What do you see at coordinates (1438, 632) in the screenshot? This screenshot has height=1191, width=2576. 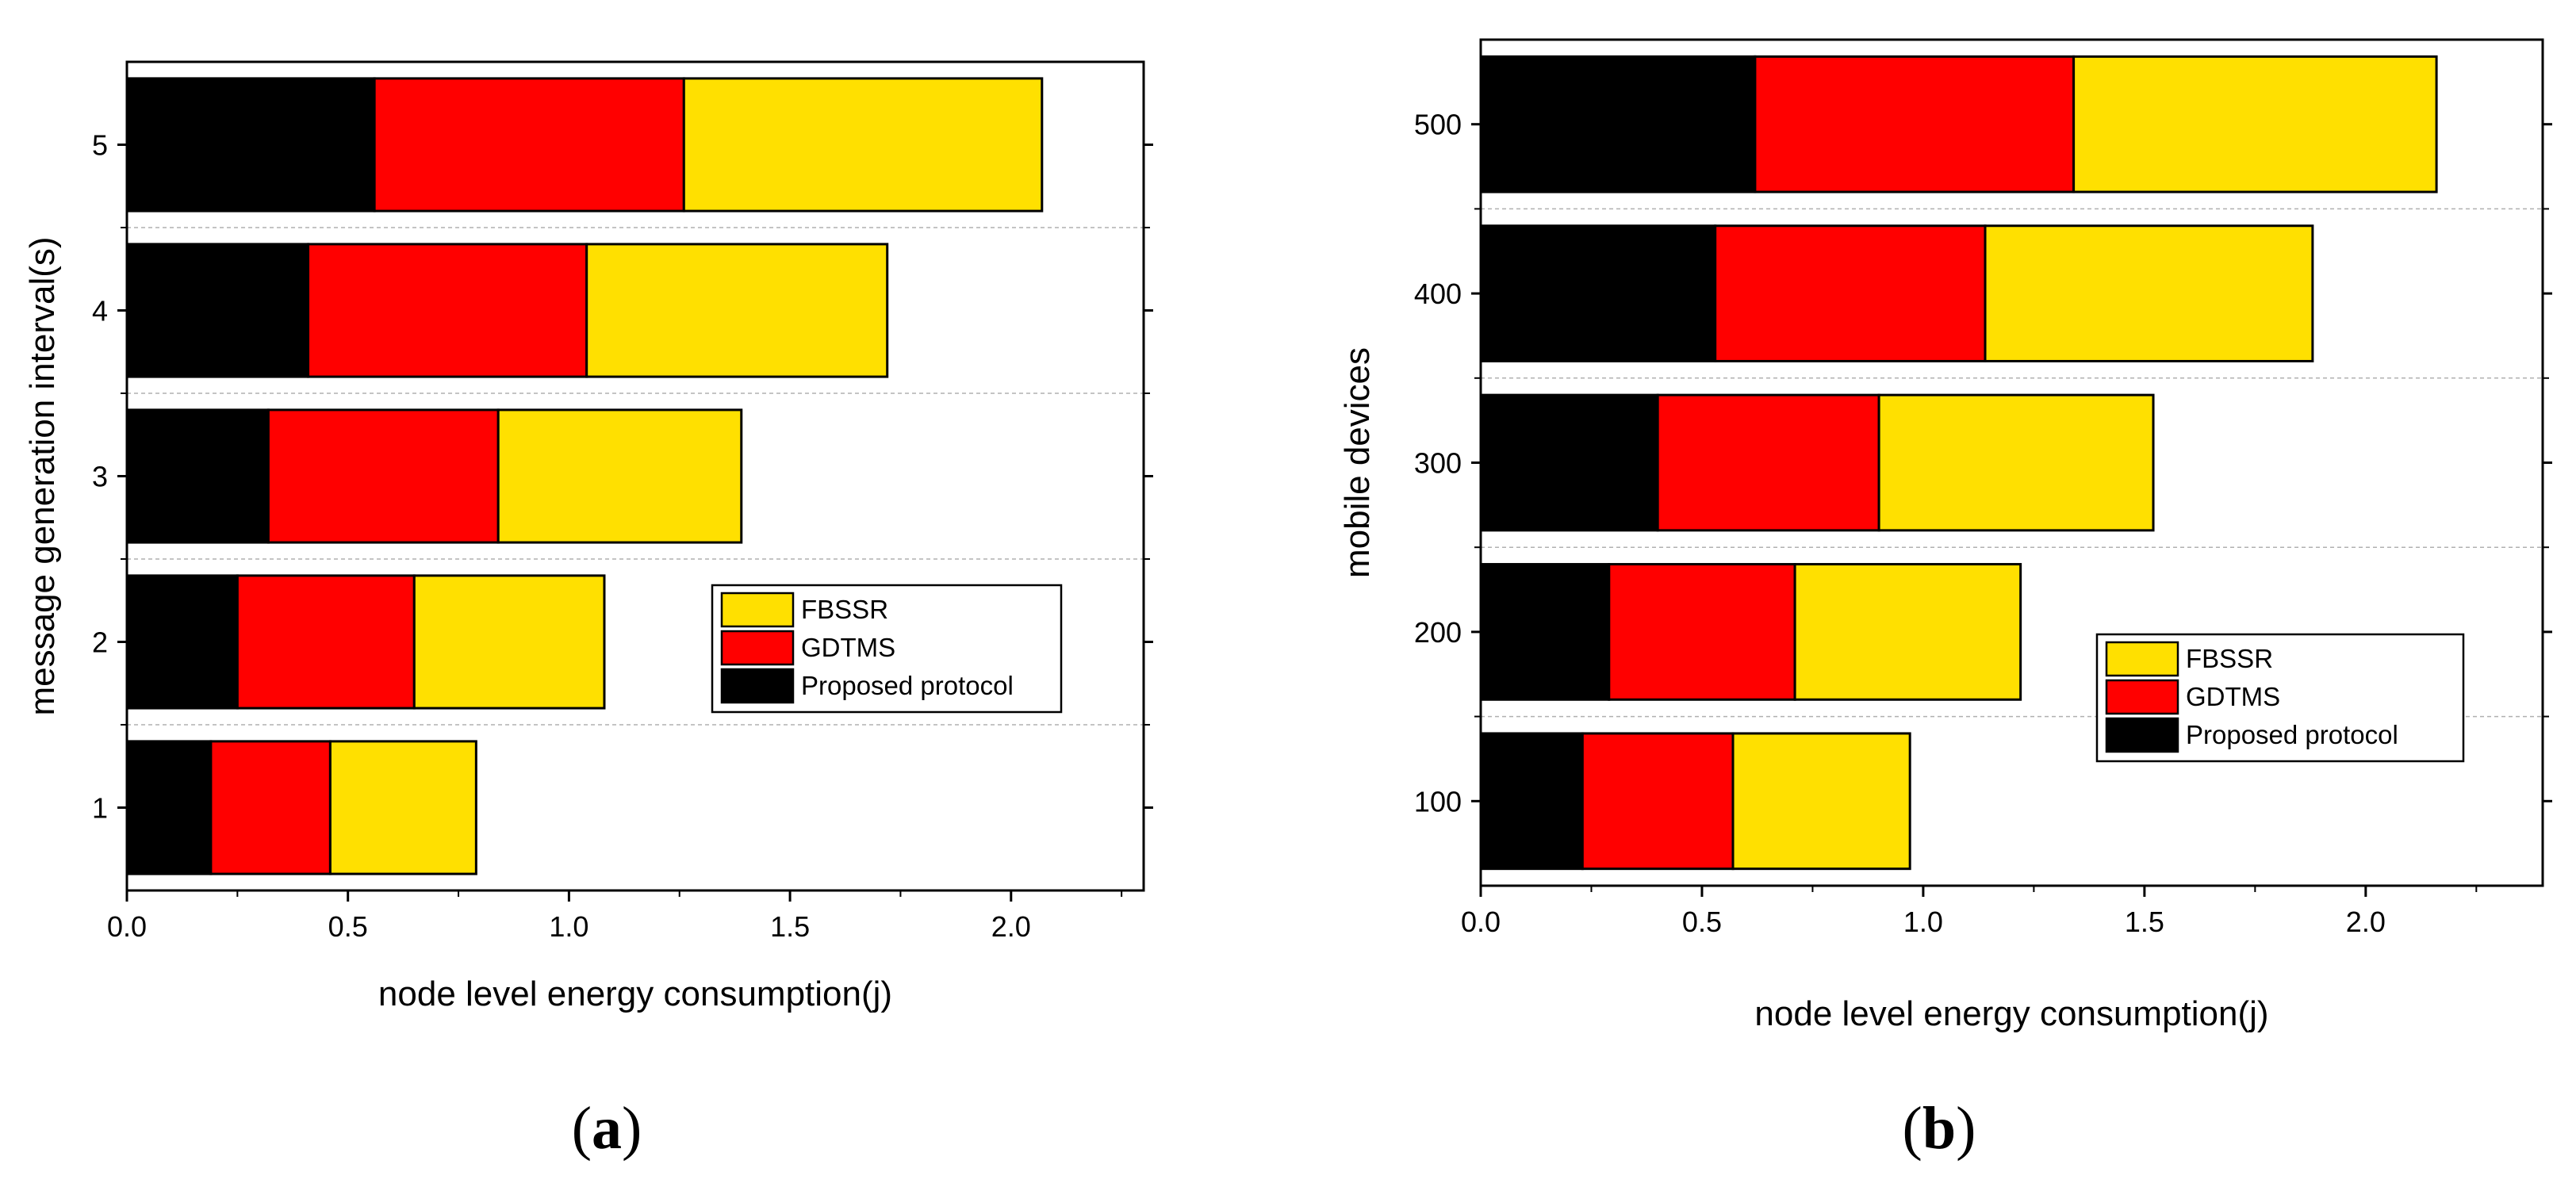 I see `y-tick-label-b-200: 200` at bounding box center [1438, 632].